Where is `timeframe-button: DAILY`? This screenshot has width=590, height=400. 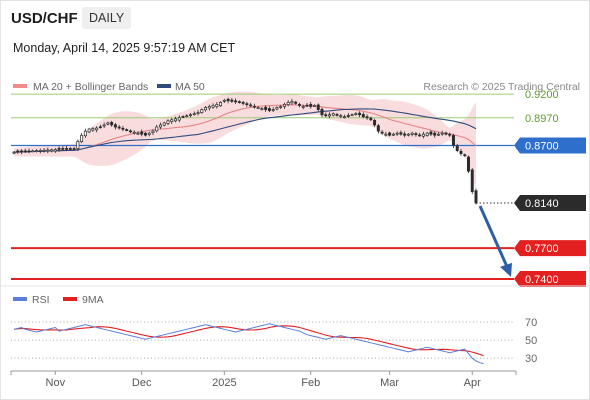
timeframe-button: DAILY is located at coordinates (107, 18).